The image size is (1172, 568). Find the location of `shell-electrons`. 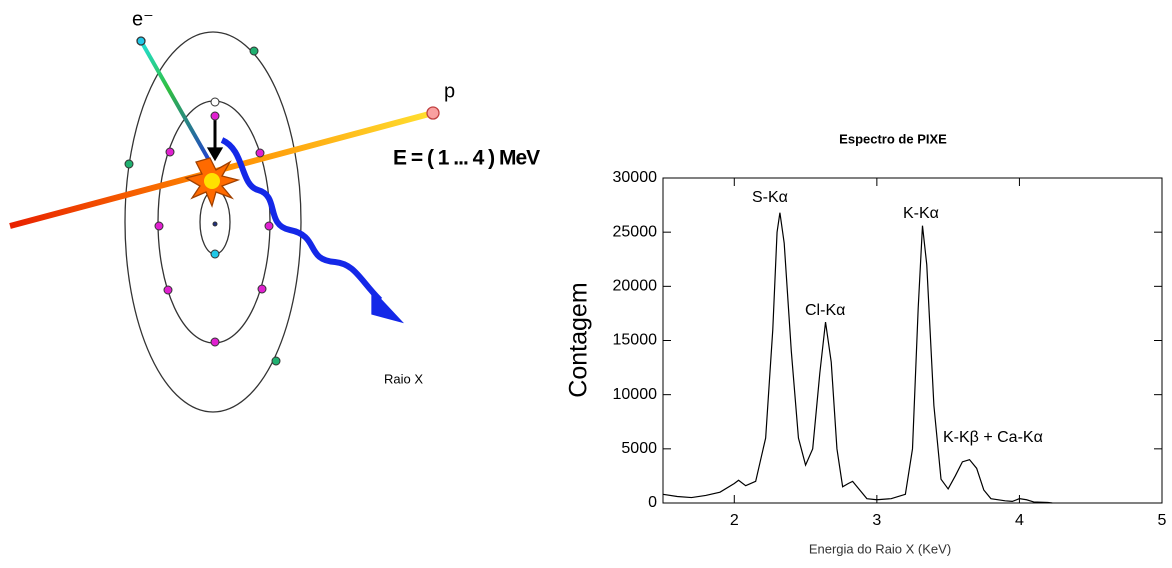

shell-electrons is located at coordinates (202, 206).